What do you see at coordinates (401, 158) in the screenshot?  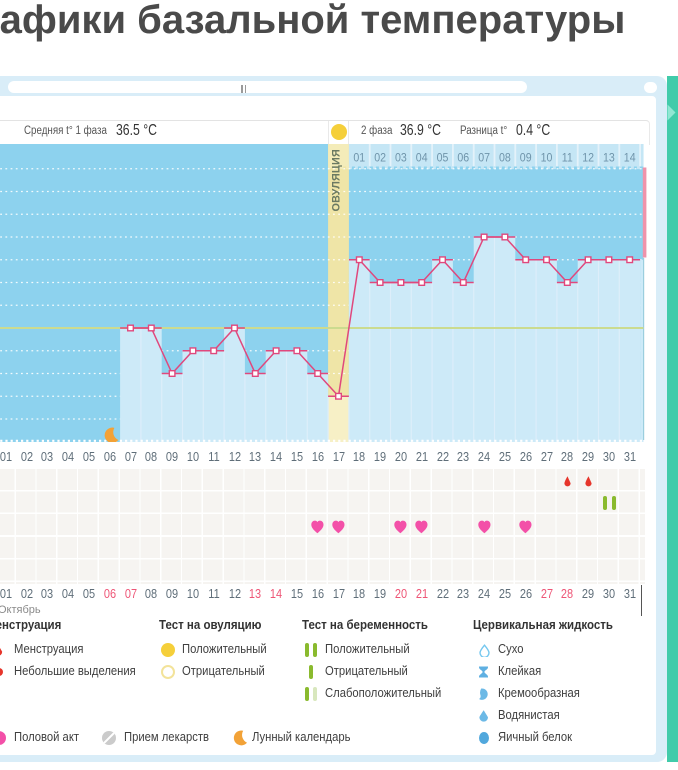 I see `svg-text: 03` at bounding box center [401, 158].